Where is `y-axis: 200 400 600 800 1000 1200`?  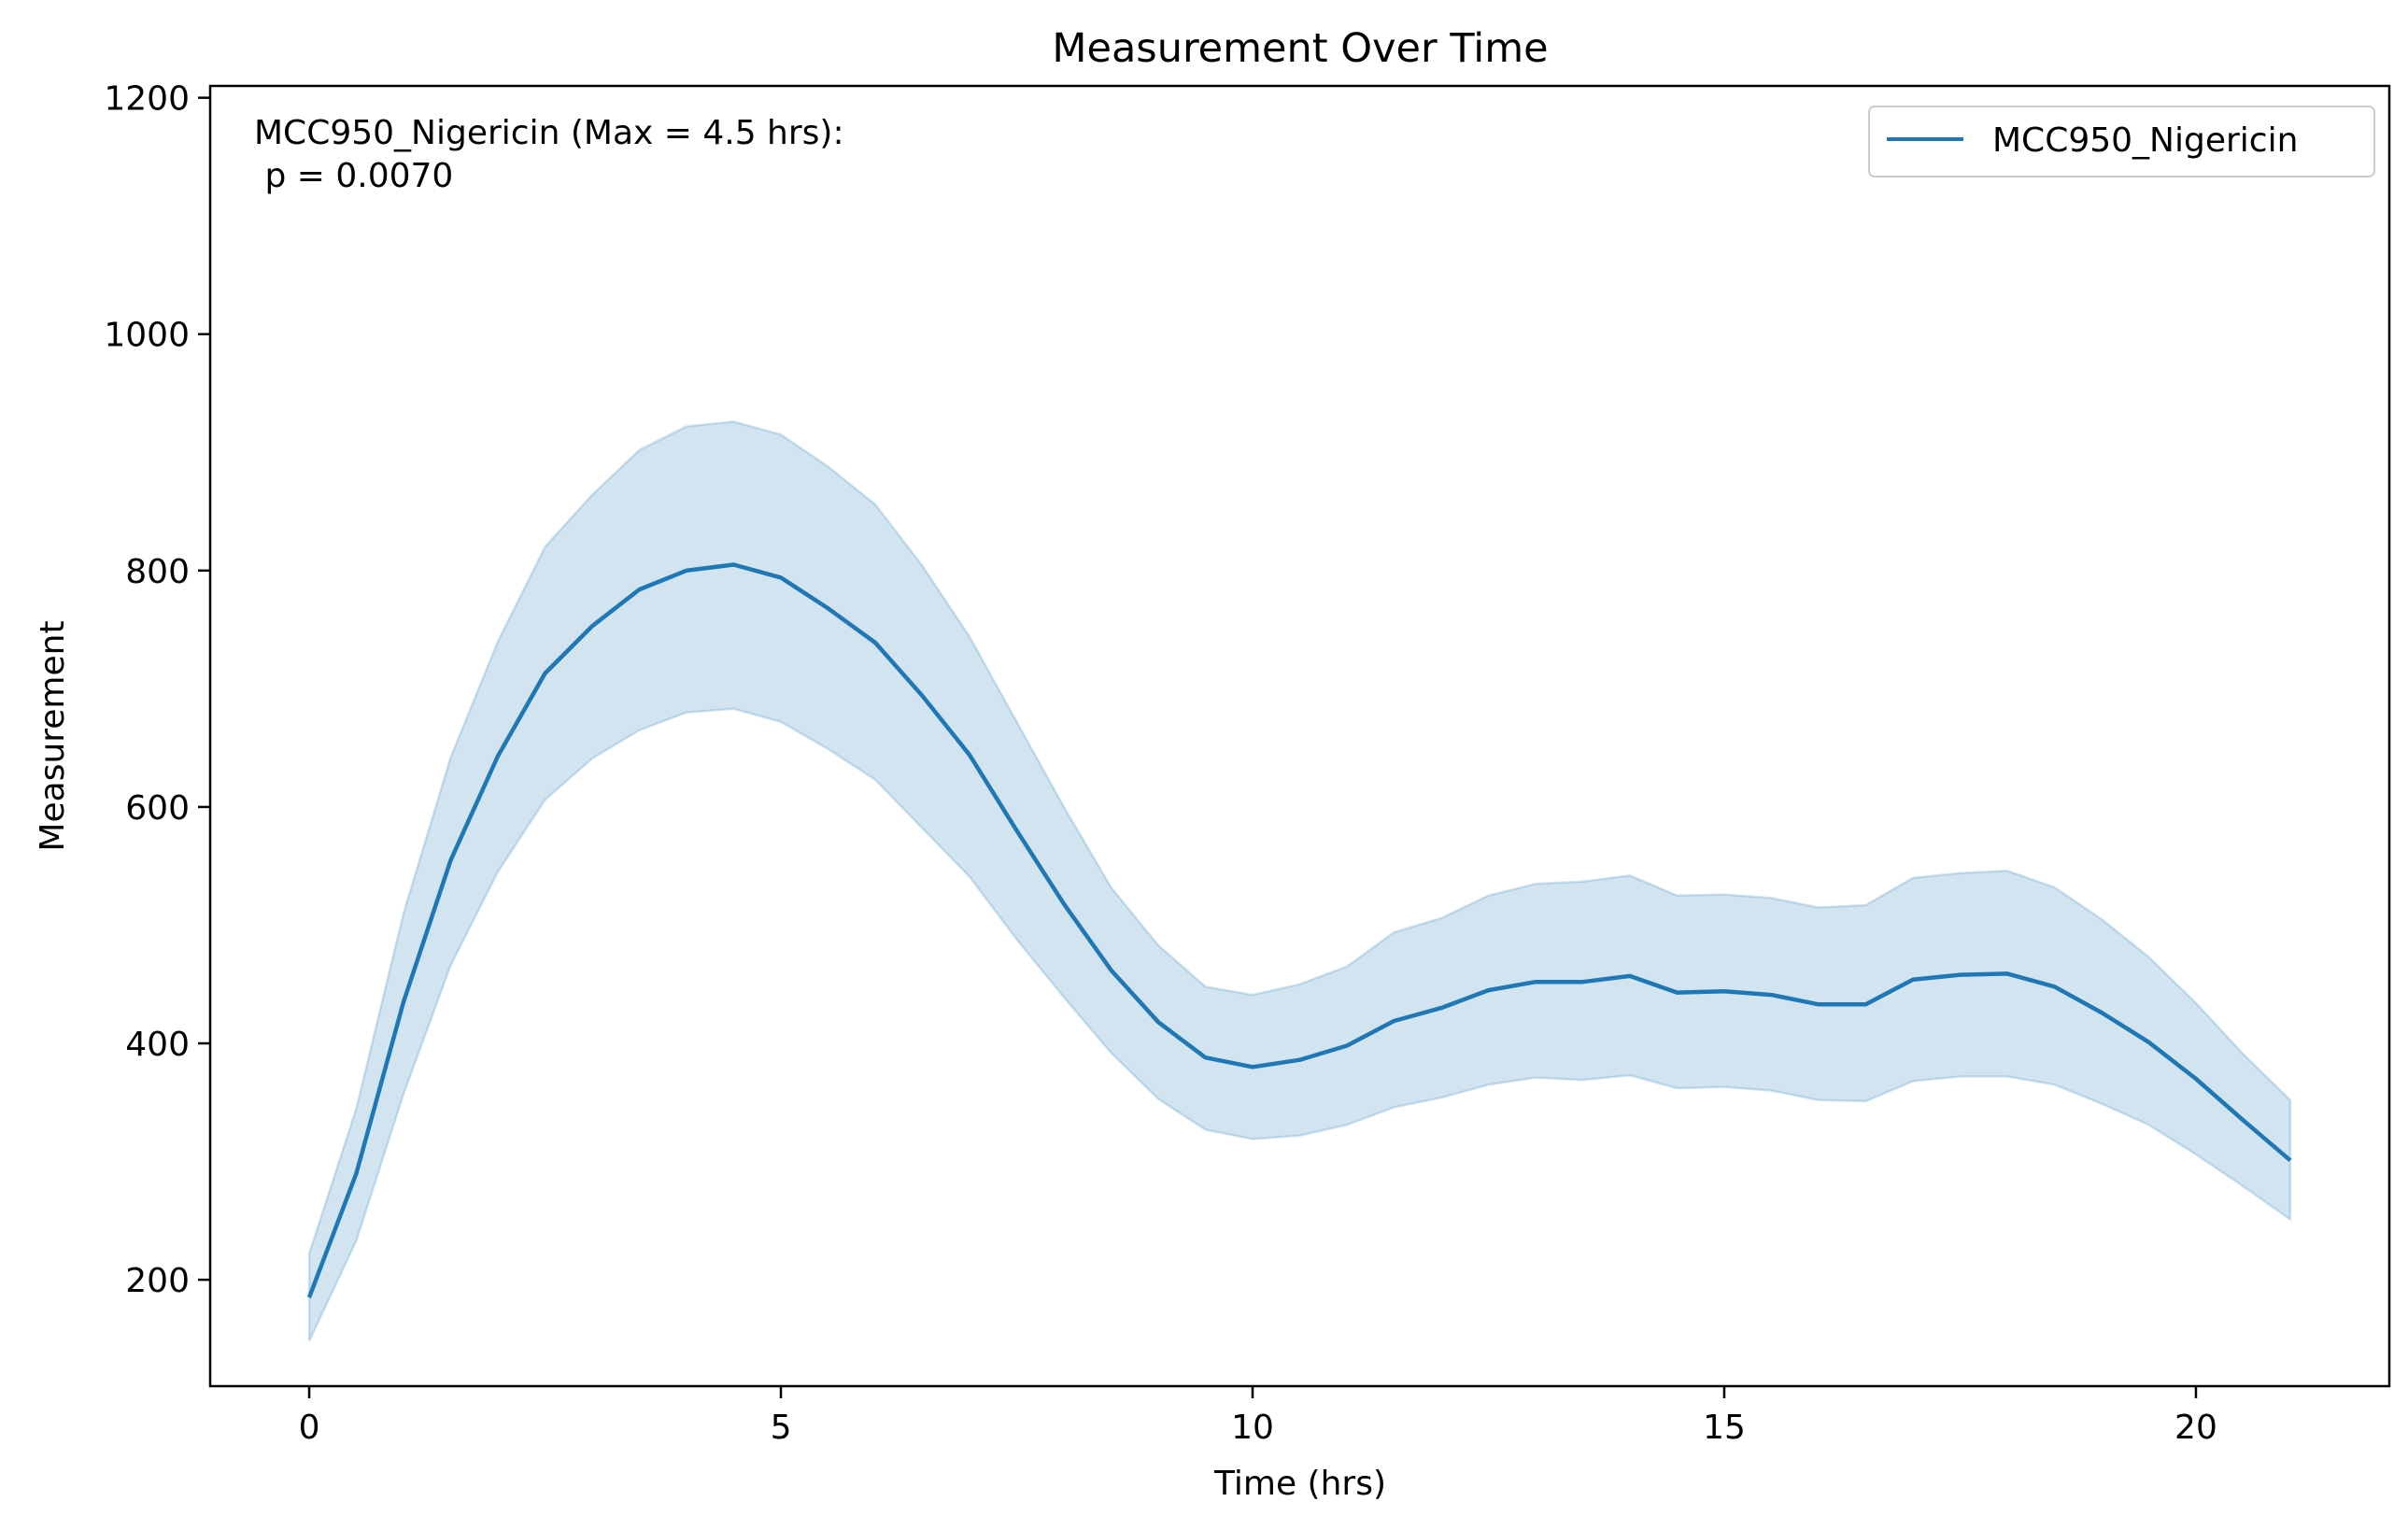
y-axis: 200 400 600 800 1000 1200 is located at coordinates (157, 690).